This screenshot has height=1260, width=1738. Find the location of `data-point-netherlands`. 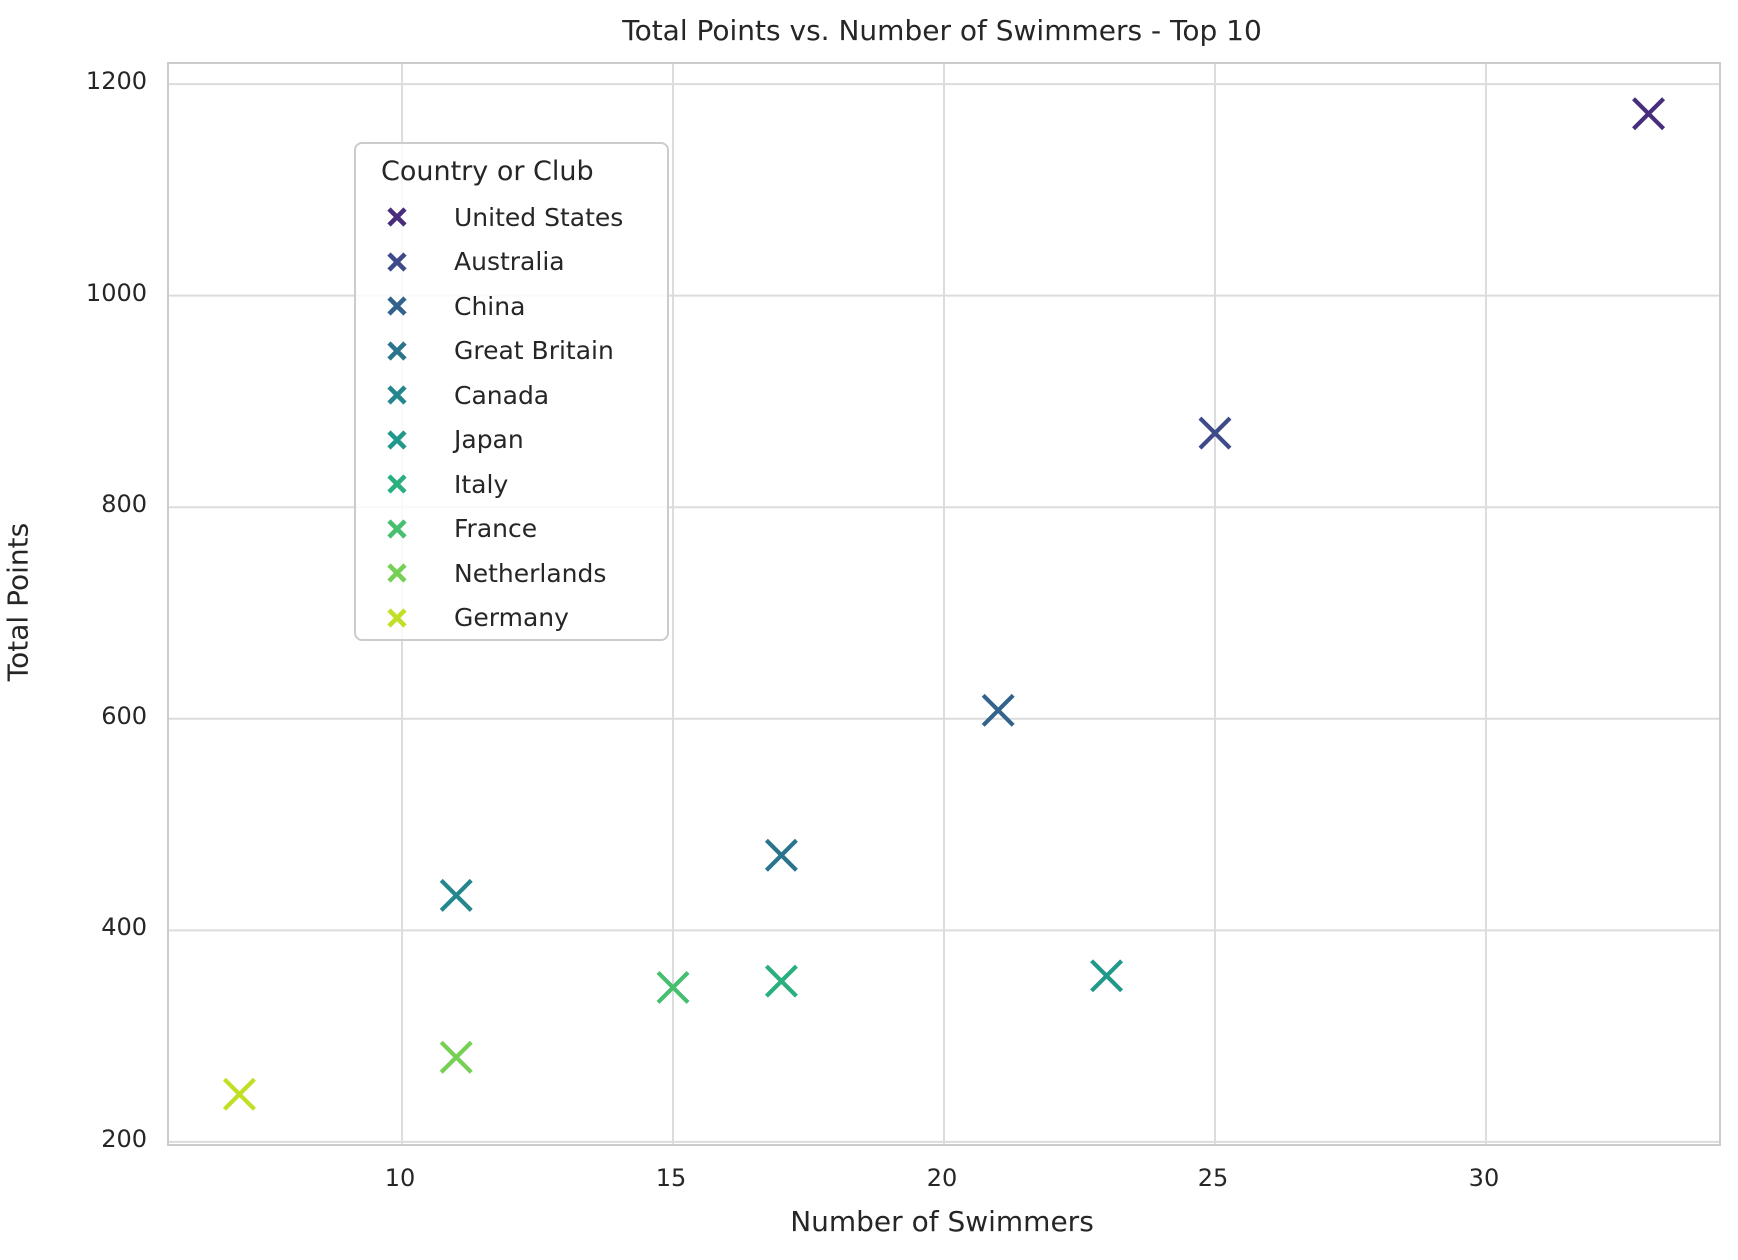

data-point-netherlands is located at coordinates (456, 1057).